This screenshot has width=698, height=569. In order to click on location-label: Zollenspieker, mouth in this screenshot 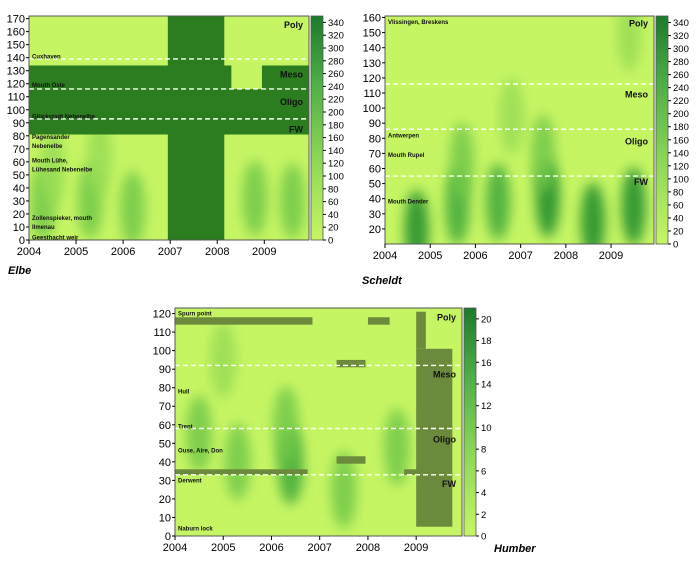, I will do `click(62, 219)`.